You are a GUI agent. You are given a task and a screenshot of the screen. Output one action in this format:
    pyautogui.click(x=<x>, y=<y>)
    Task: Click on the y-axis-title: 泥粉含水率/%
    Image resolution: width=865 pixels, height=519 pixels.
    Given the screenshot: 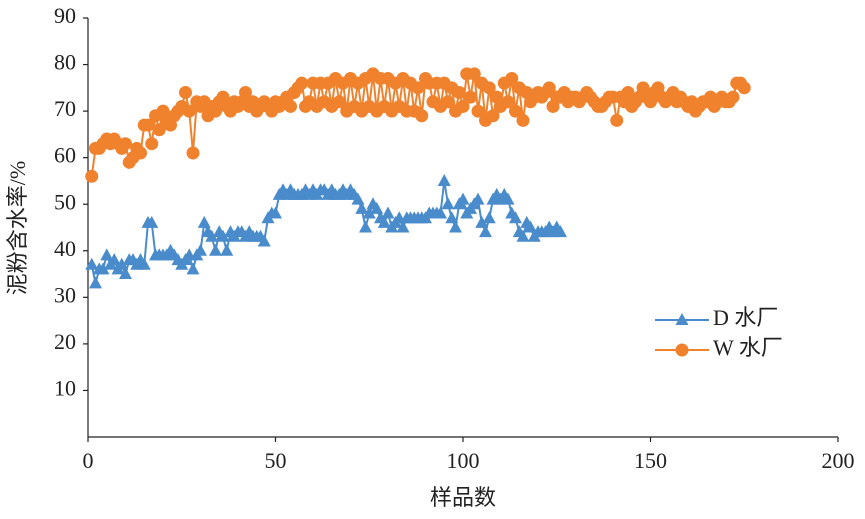 What is the action you would take?
    pyautogui.click(x=17, y=228)
    